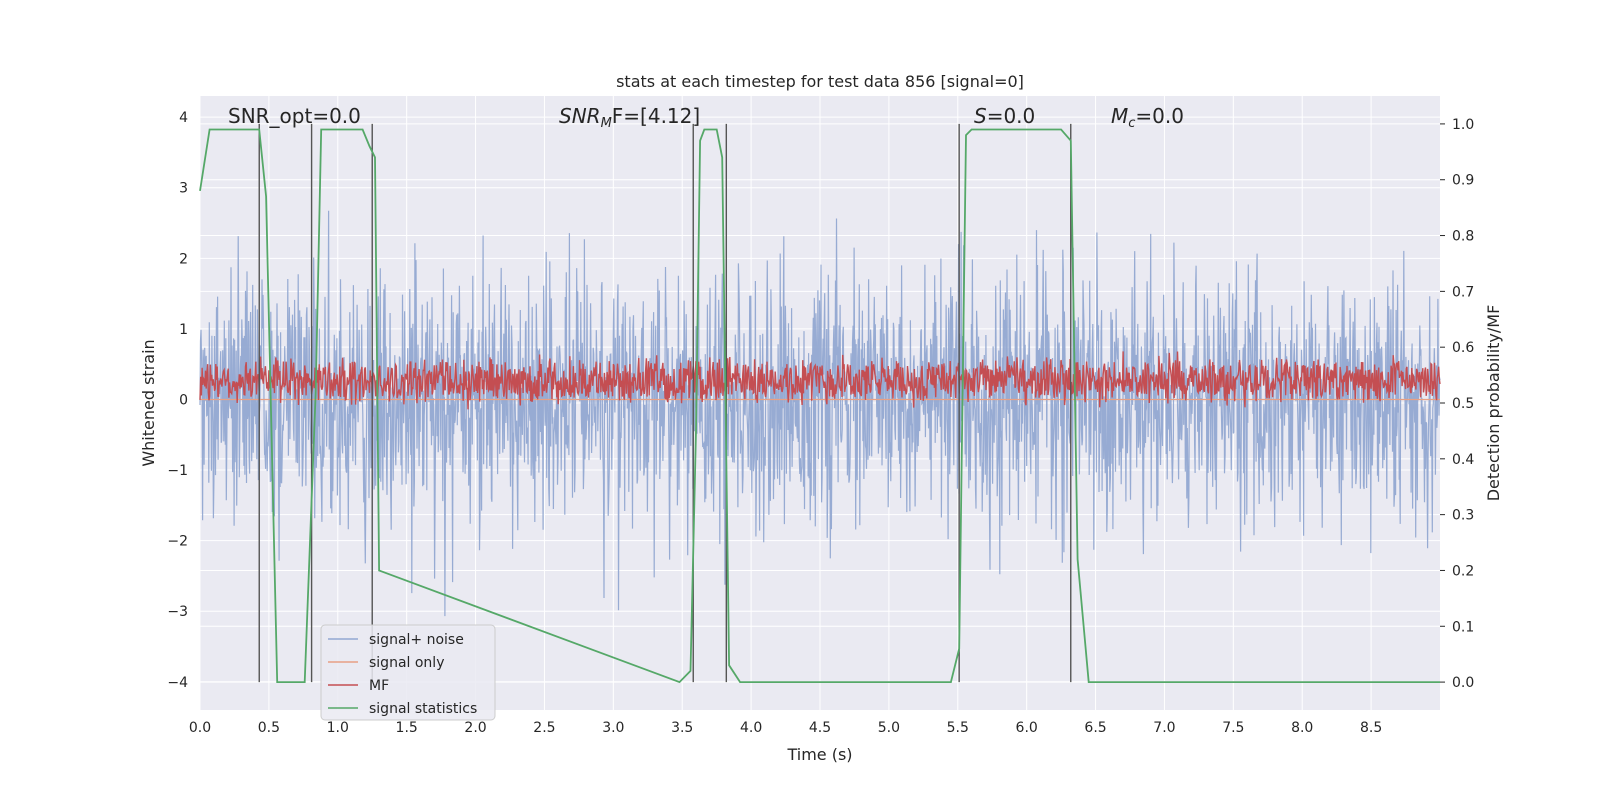 The width and height of the screenshot is (1600, 800). I want to click on x-axis-label: Time (s), so click(819, 754).